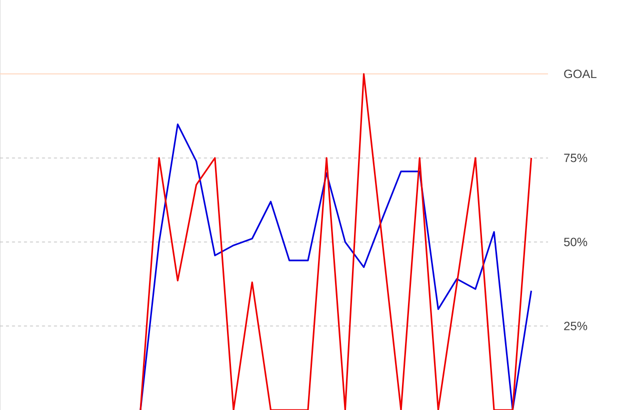 The height and width of the screenshot is (410, 620). What do you see at coordinates (576, 326) in the screenshot?
I see `y-tick-label: 25%` at bounding box center [576, 326].